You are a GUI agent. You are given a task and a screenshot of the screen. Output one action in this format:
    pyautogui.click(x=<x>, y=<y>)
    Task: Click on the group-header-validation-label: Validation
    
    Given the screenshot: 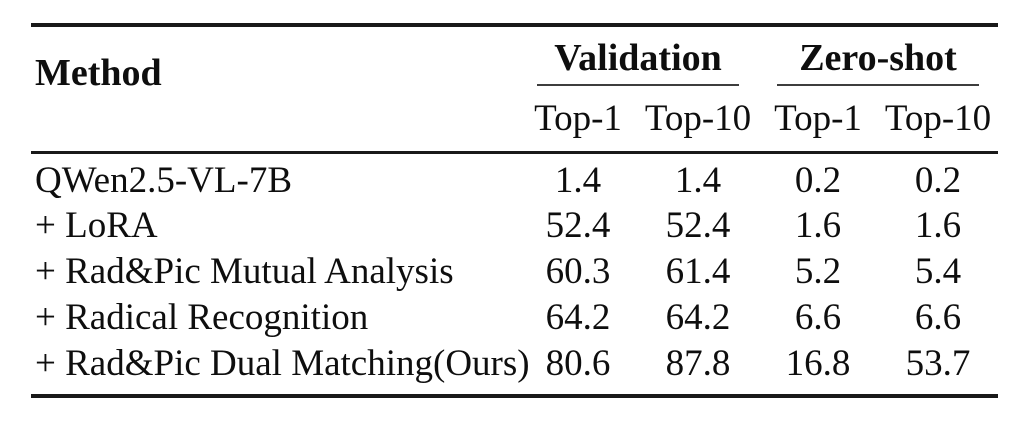 What is the action you would take?
    pyautogui.click(x=638, y=62)
    